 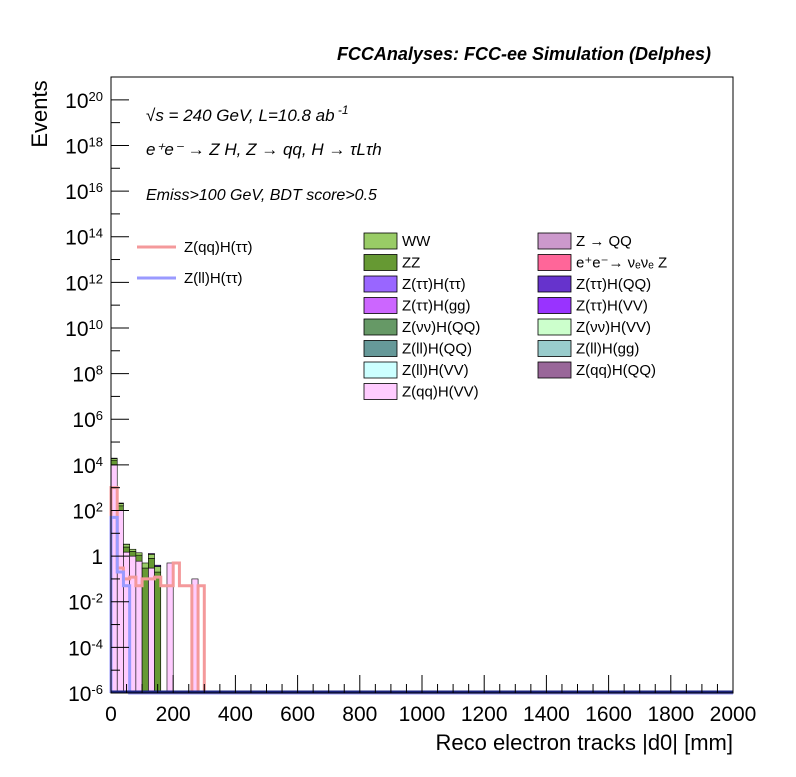 I want to click on x-tick-label: 800, so click(x=359, y=714).